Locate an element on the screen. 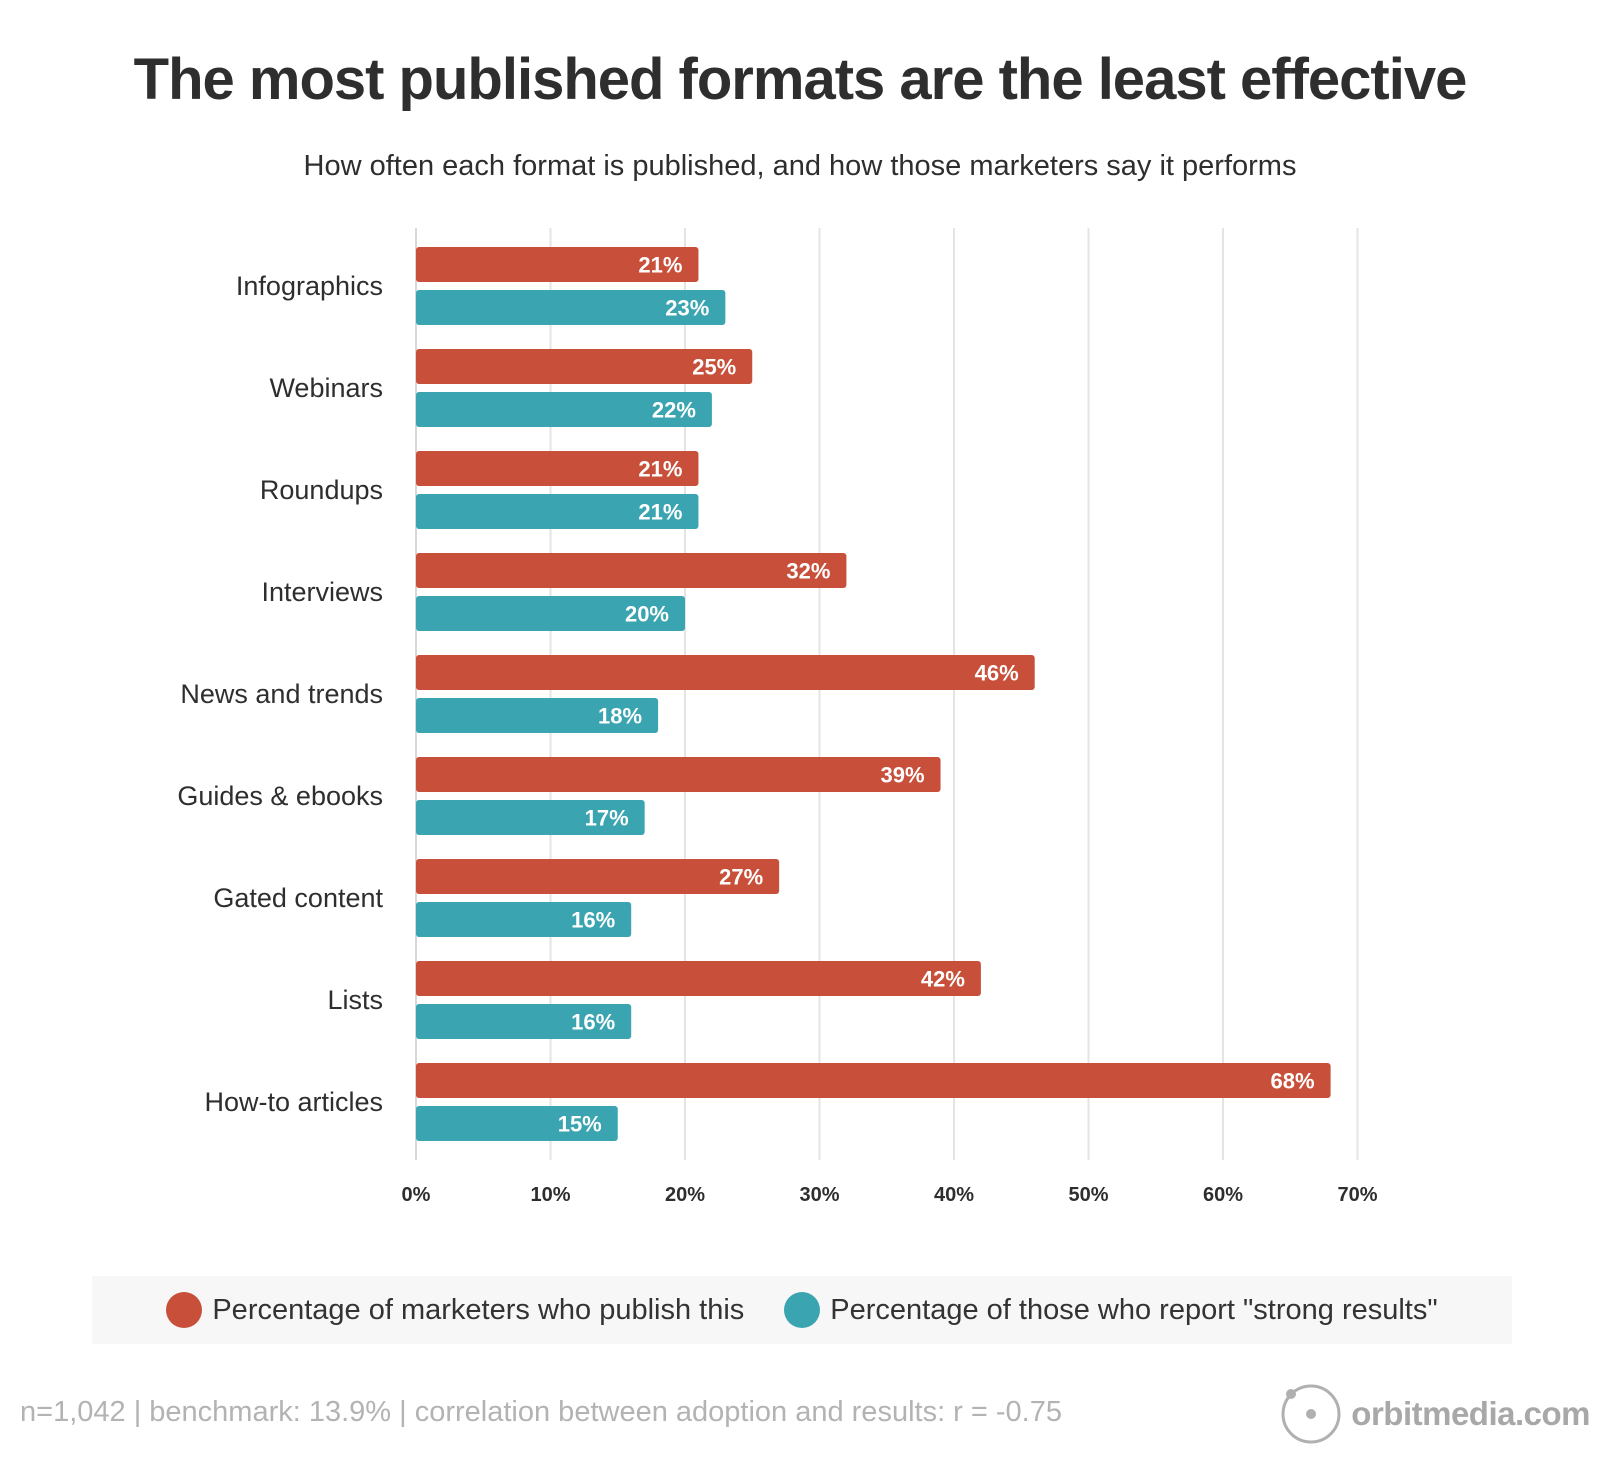  bar-value-label: 25% is located at coordinates (714, 367).